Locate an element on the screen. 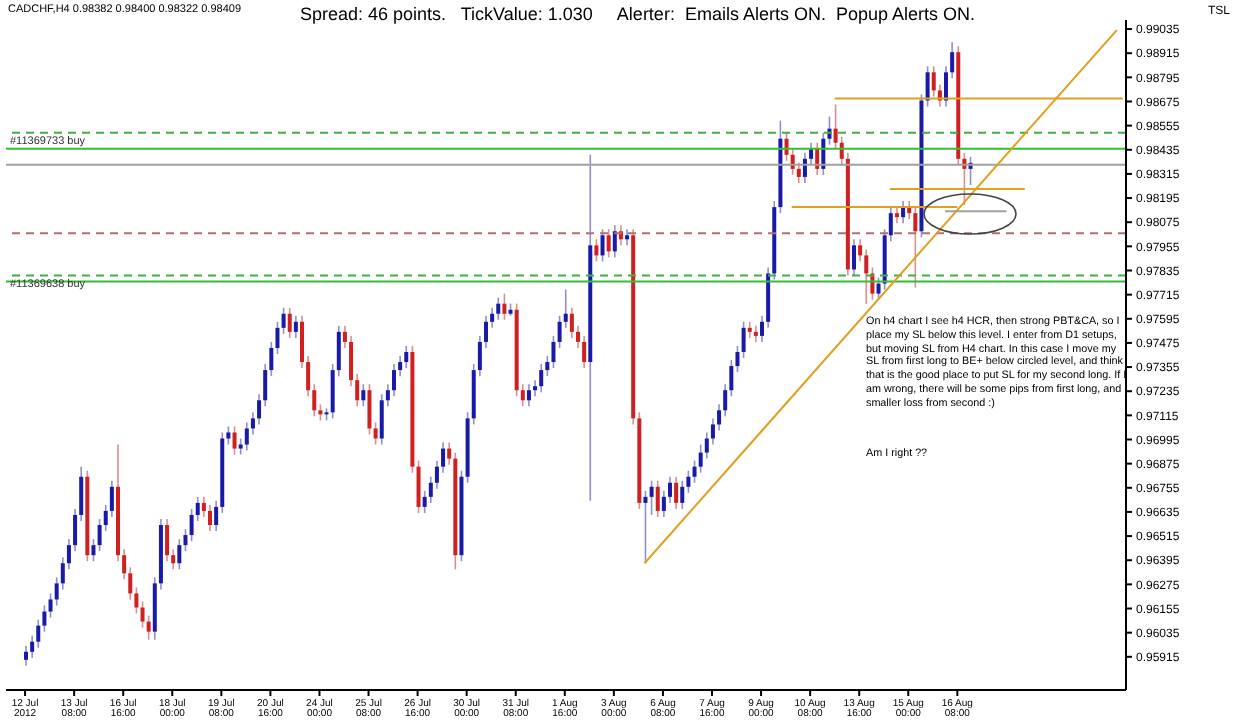  chart-subtitle: Spread: 46 points. TickValue: 1.030 Alerter: Emails Alerts ON. Popup Alerts ON. is located at coordinates (637, 14).